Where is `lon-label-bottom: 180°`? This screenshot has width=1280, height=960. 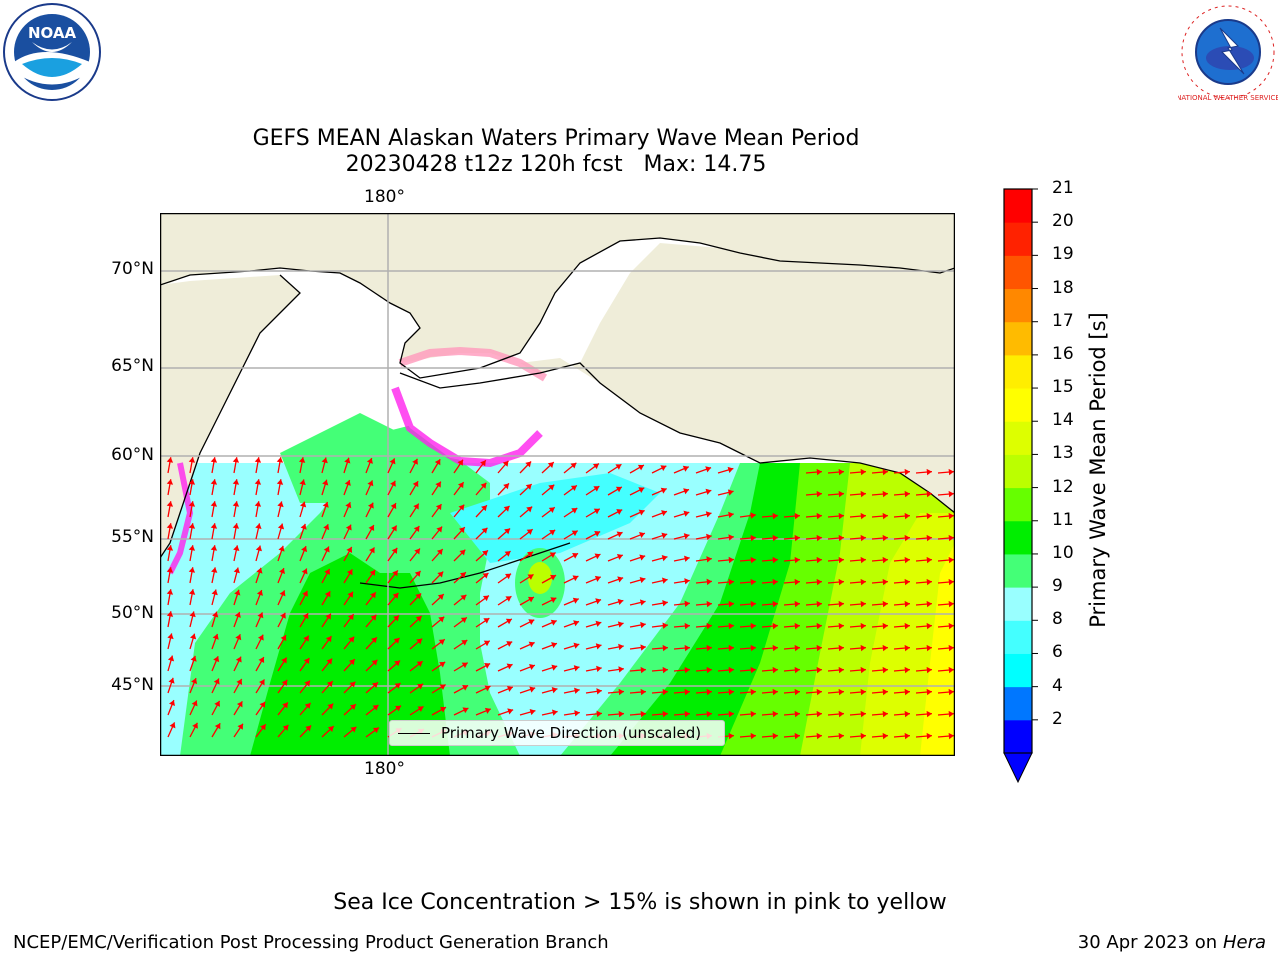 lon-label-bottom: 180° is located at coordinates (384, 769).